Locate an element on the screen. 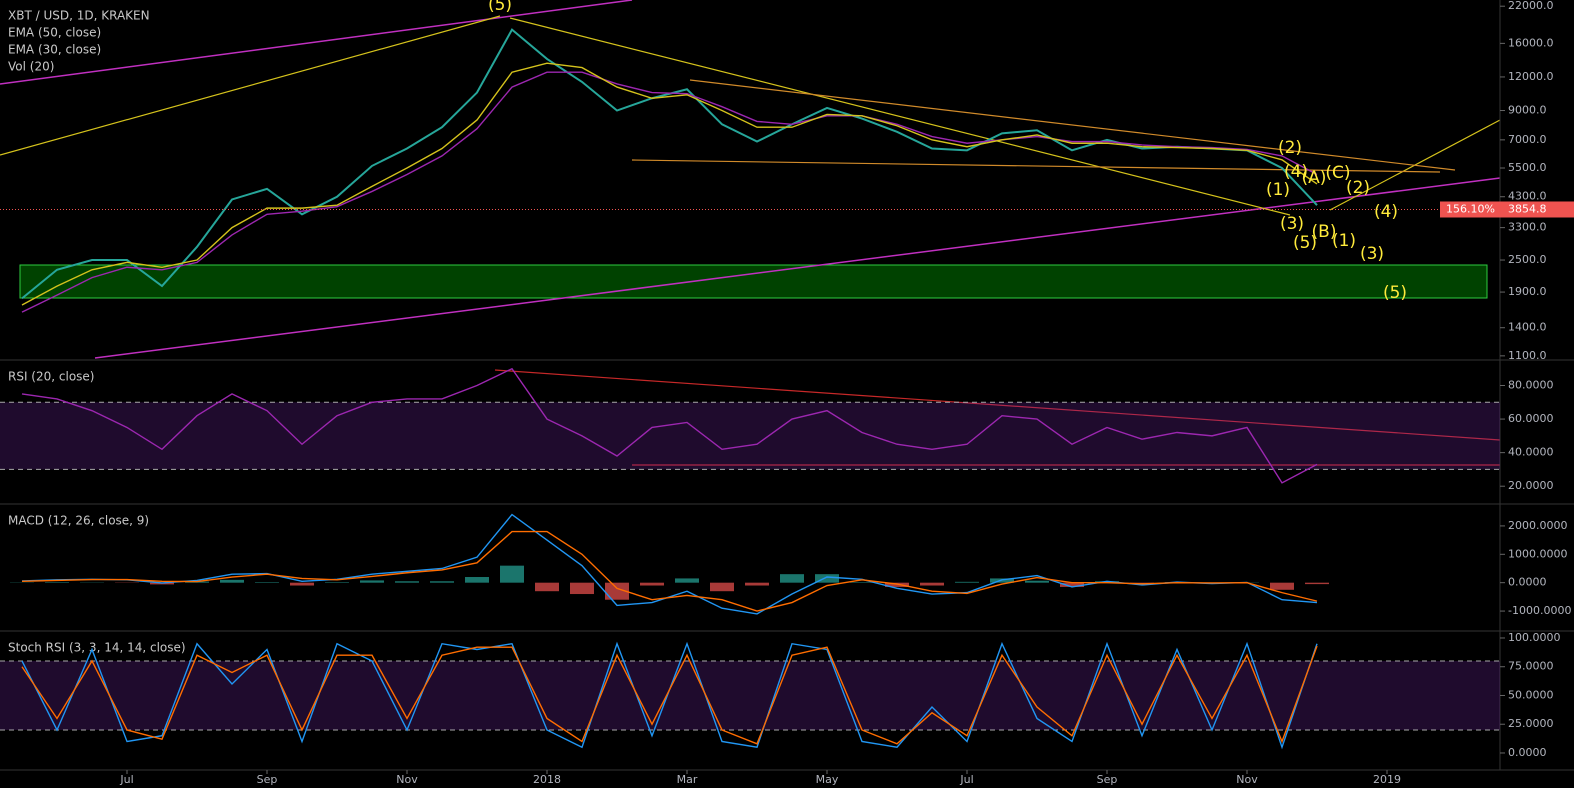 Image resolution: width=1574 pixels, height=788 pixels. wave-label: (C) is located at coordinates (1337, 173).